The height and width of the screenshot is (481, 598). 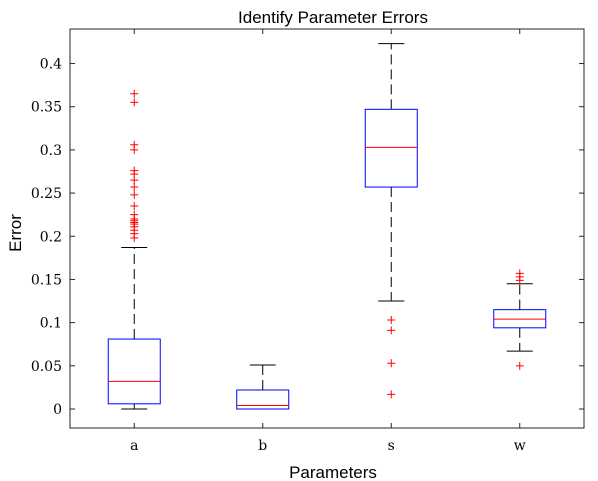 I want to click on y-tick-label: 0.3, so click(x=51, y=151).